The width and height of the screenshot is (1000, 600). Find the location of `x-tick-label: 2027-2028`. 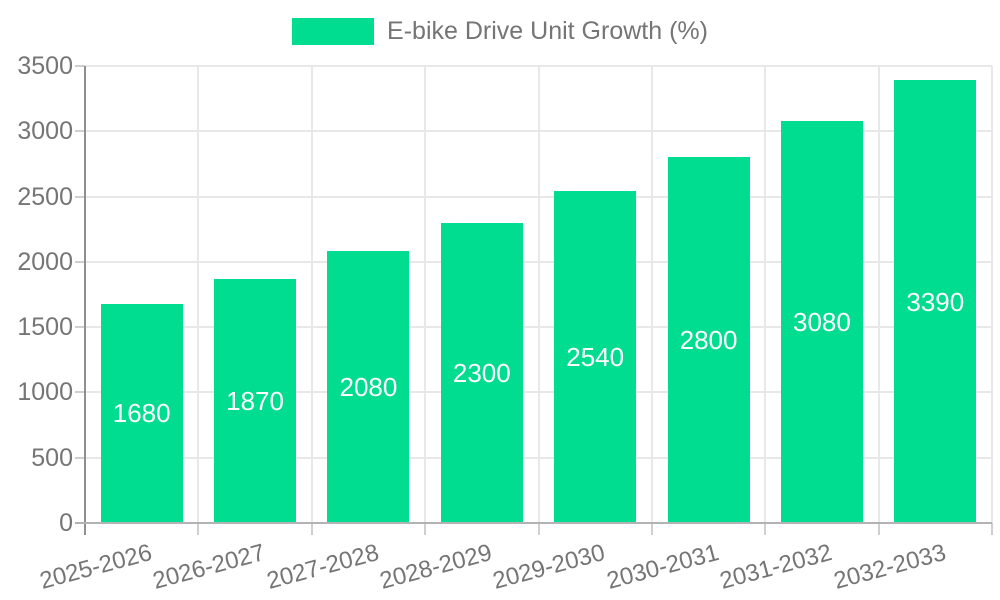

x-tick-label: 2027-2028 is located at coordinates (322, 567).